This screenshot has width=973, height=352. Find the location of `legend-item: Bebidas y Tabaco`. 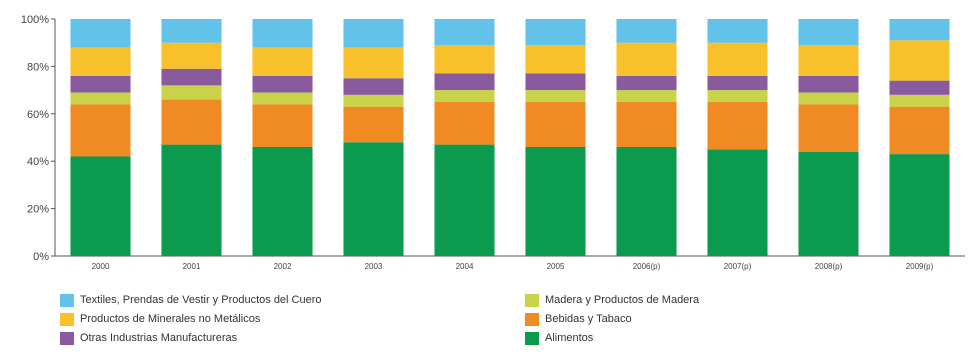

legend-item: Bebidas y Tabaco is located at coordinates (578, 319).